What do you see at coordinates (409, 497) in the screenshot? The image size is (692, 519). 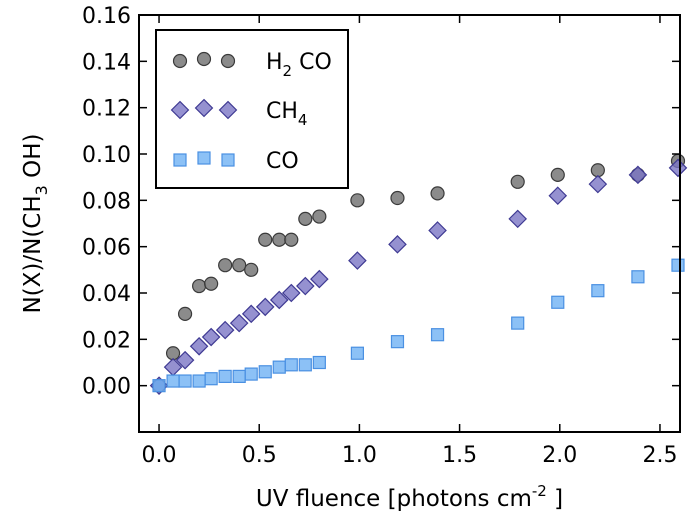 I see `x-axis-label: UV fluence [photons cm-2 ]` at bounding box center [409, 497].